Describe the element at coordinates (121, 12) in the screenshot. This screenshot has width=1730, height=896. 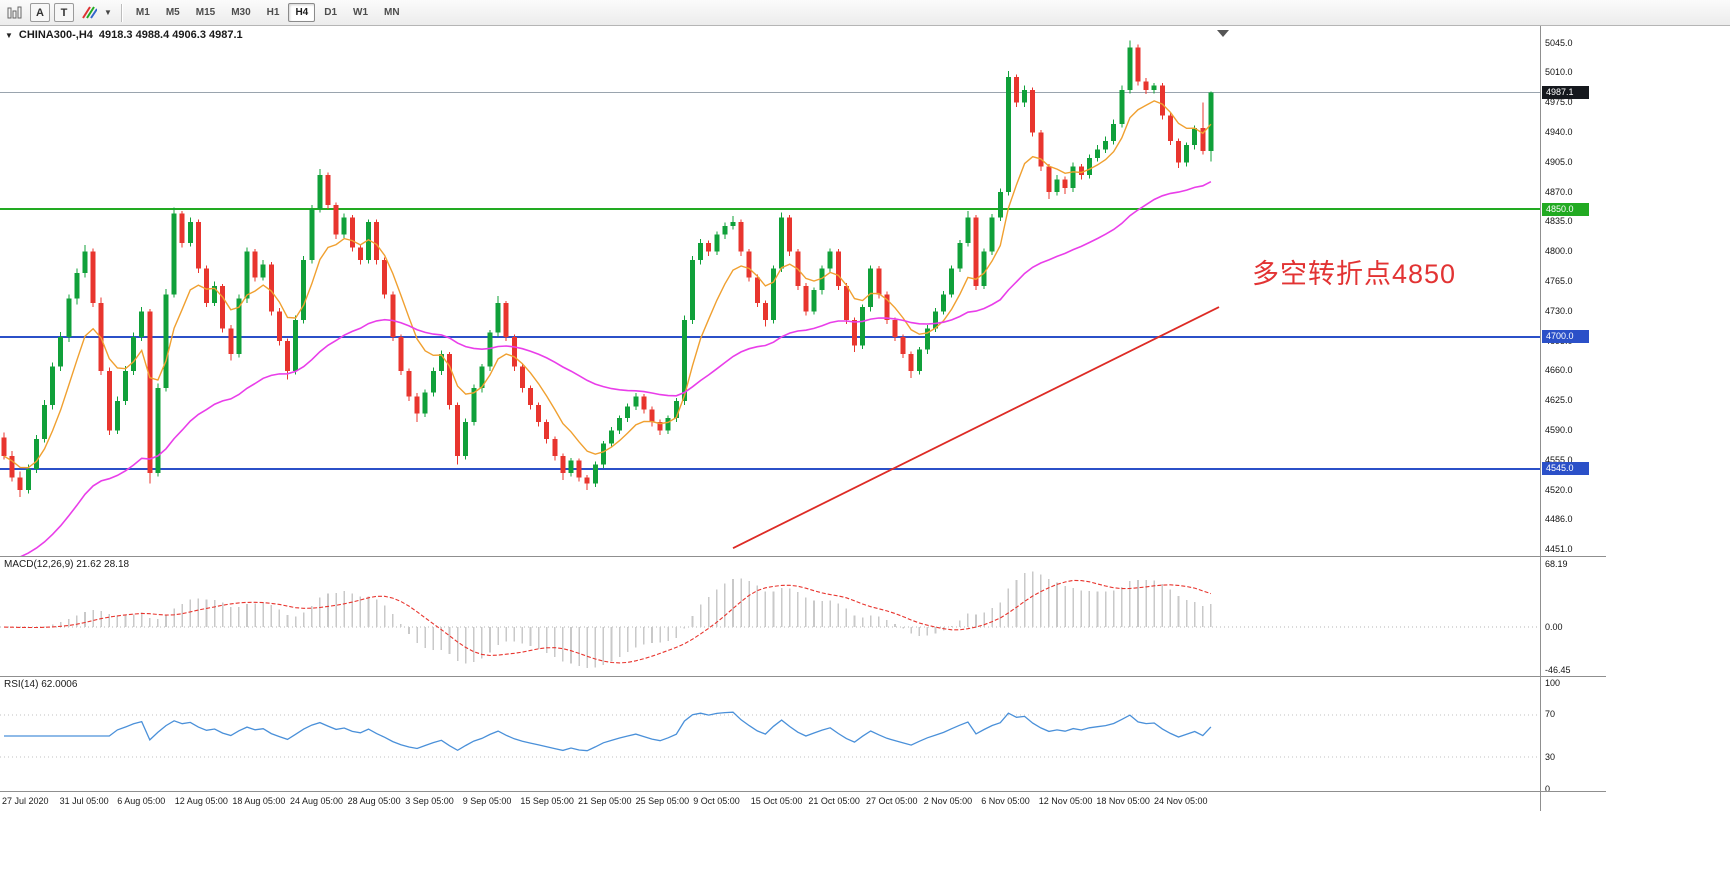
I see `toolbar-separator` at that location.